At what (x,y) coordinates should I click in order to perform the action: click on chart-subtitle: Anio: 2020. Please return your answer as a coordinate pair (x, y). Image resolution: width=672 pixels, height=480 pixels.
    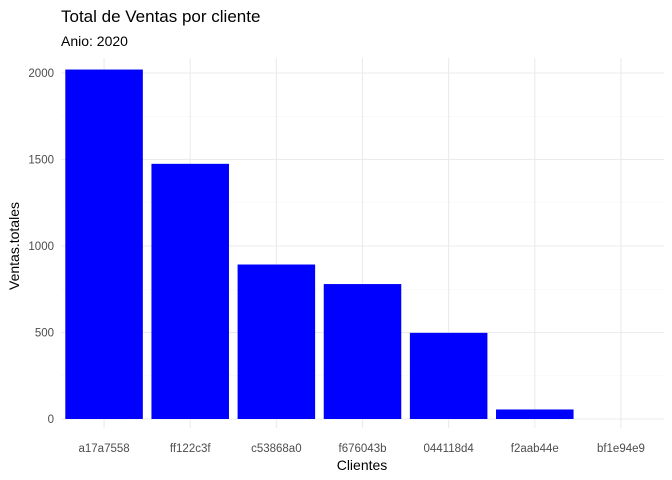
    Looking at the image, I should click on (94, 41).